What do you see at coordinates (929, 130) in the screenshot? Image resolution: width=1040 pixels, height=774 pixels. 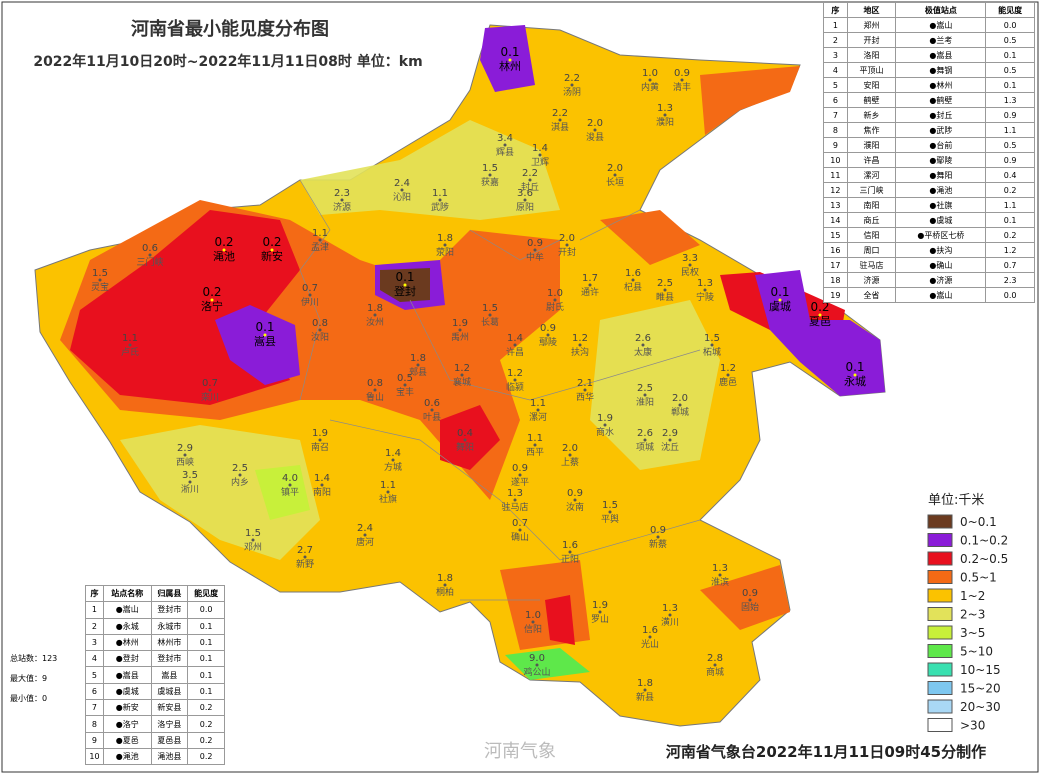 I see `row: 8 焦作 ●武陟 1.1` at bounding box center [929, 130].